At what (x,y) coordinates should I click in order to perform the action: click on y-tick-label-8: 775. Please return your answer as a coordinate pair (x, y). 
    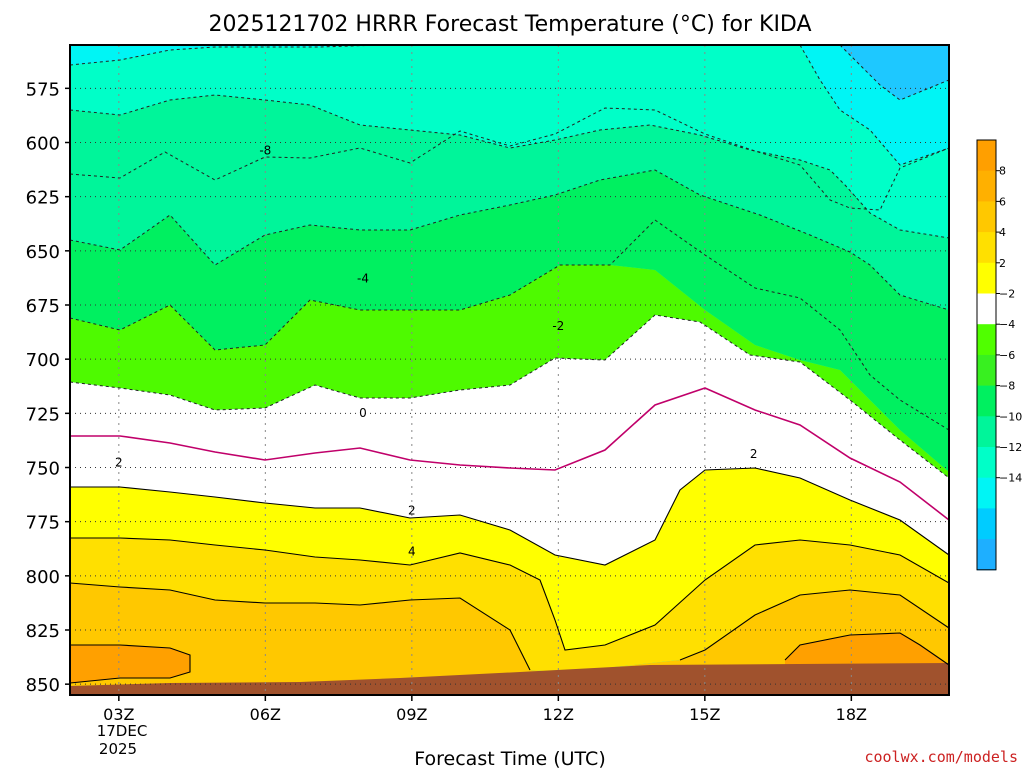
    Looking at the image, I should click on (43, 523).